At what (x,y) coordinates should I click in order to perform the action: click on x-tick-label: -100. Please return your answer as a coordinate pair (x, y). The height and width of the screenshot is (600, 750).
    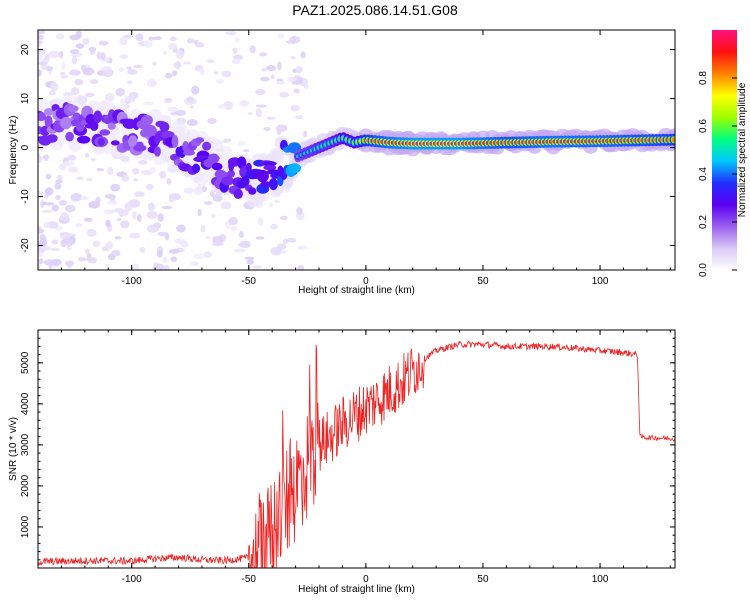
    Looking at the image, I should click on (132, 281).